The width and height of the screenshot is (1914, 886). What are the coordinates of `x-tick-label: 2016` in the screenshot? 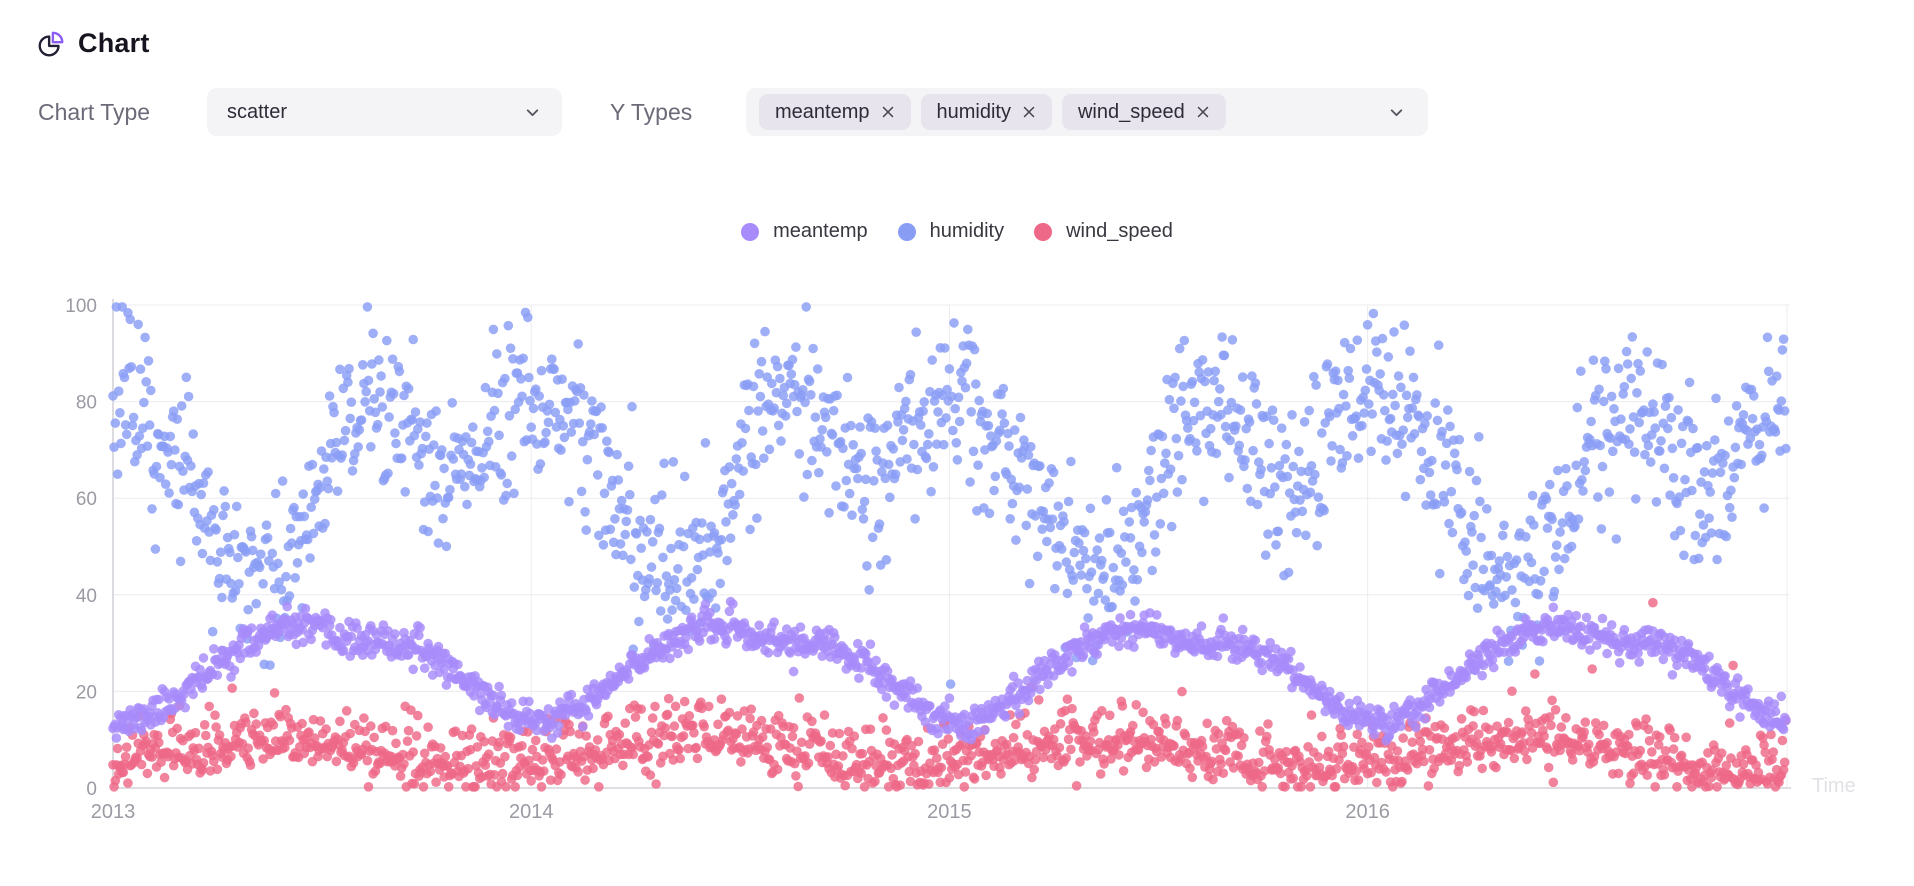 It's located at (1367, 812).